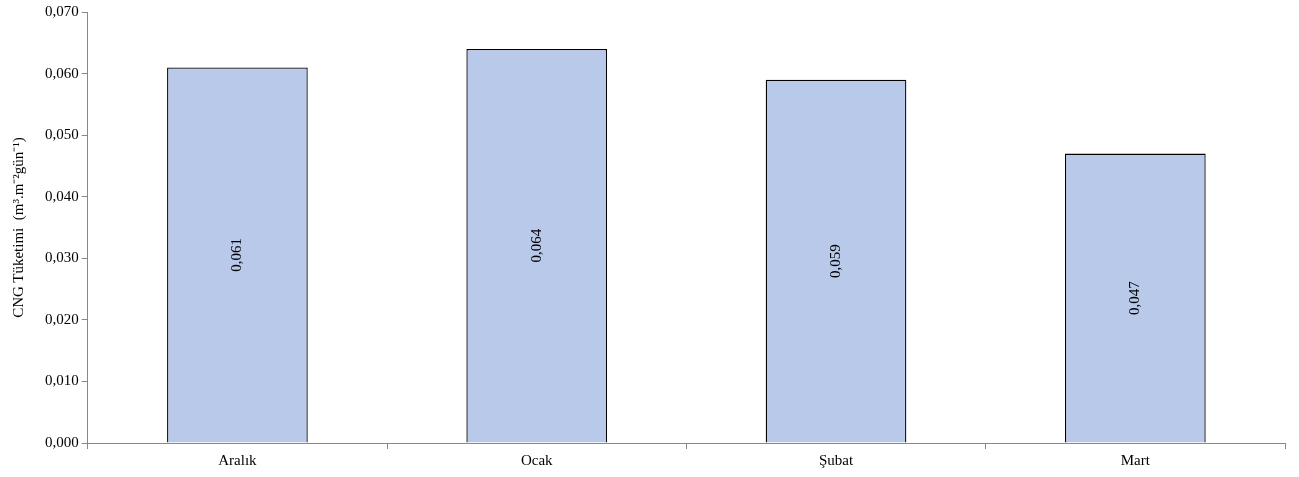 The height and width of the screenshot is (477, 1299). I want to click on y-tick-label: 0,020, so click(62, 318).